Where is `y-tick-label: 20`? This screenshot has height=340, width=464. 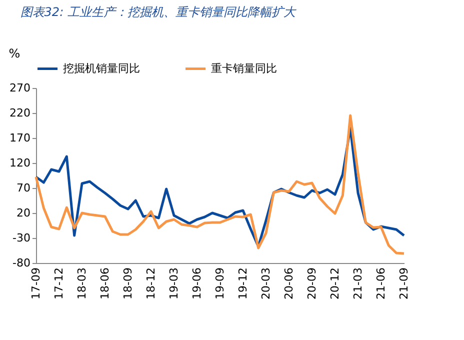 y-tick-label: 20 is located at coordinates (23, 213).